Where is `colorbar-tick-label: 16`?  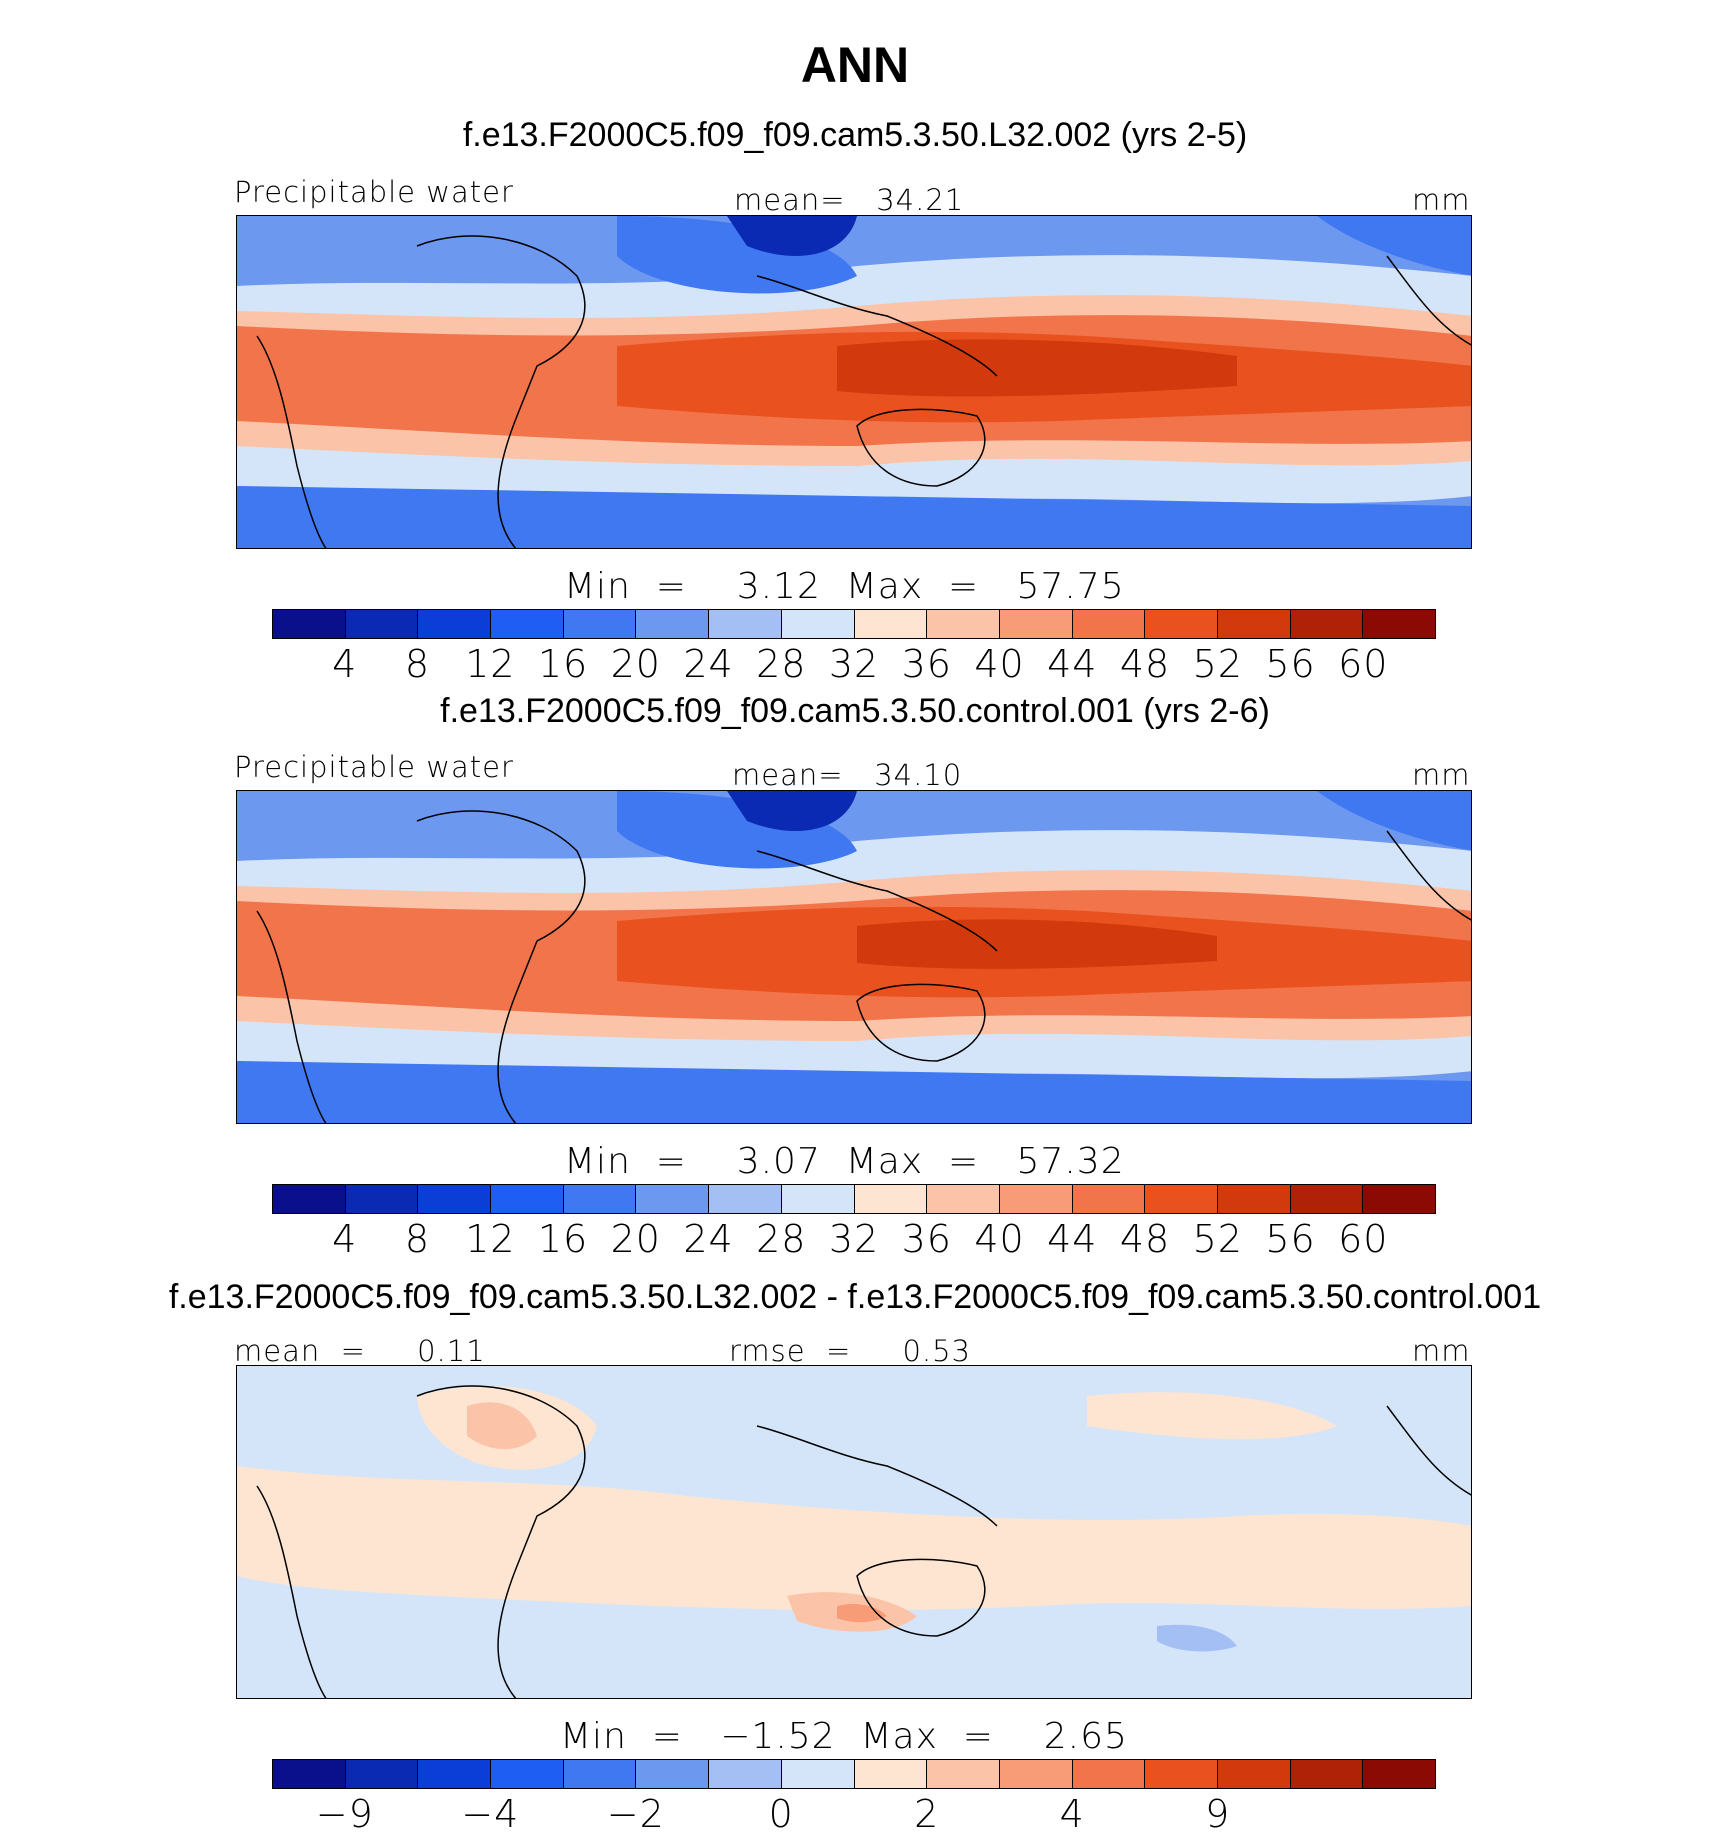 colorbar-tick-label: 16 is located at coordinates (563, 1239).